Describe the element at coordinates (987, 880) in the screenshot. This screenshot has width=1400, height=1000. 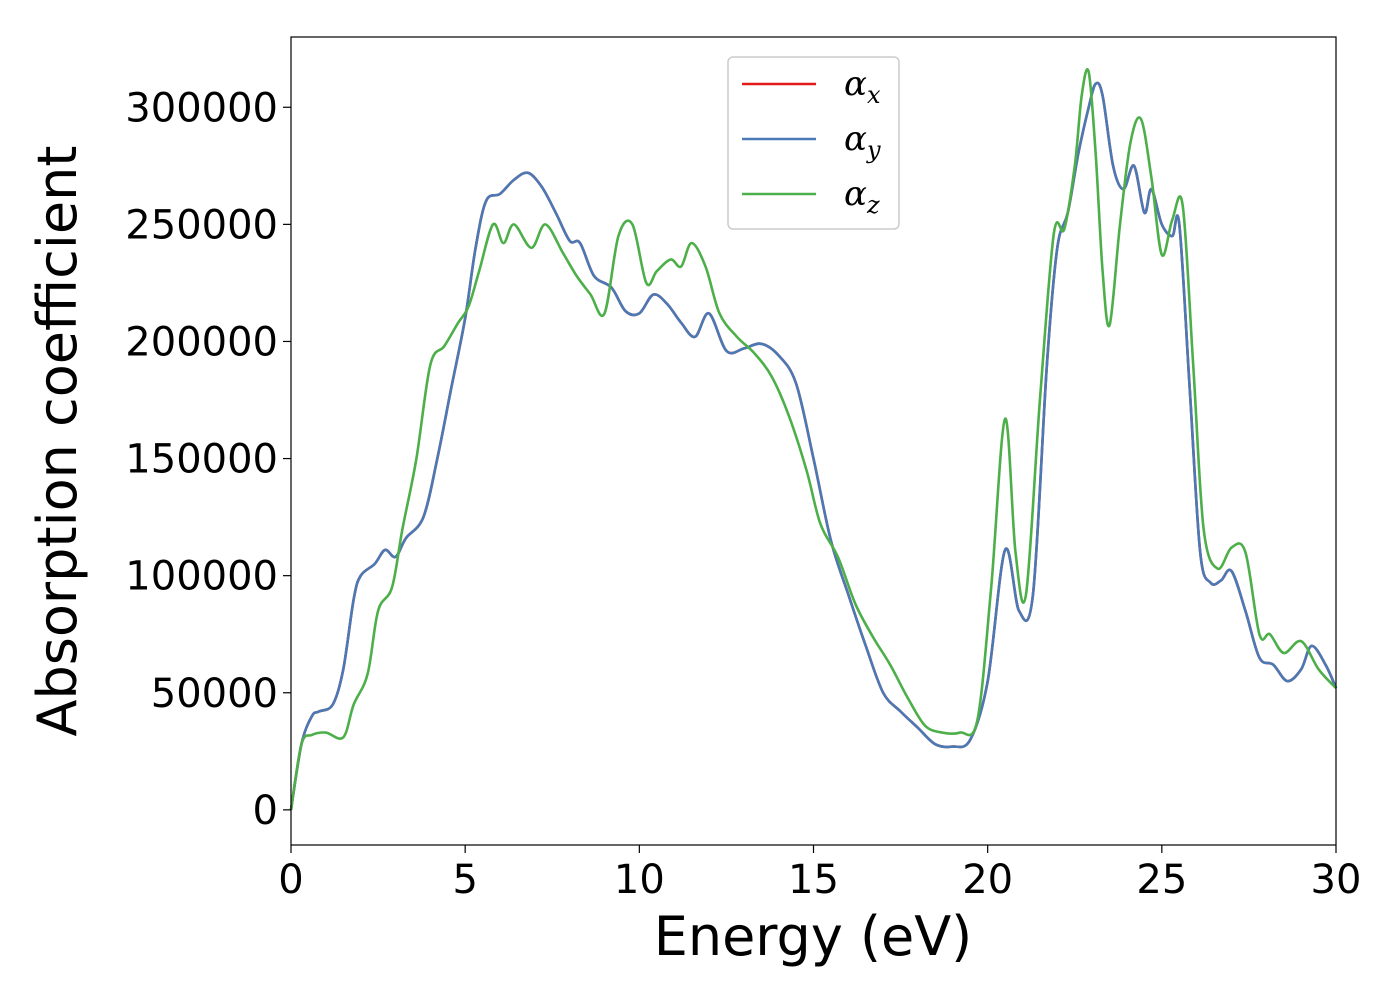
I see `x-tick-label: 20` at that location.